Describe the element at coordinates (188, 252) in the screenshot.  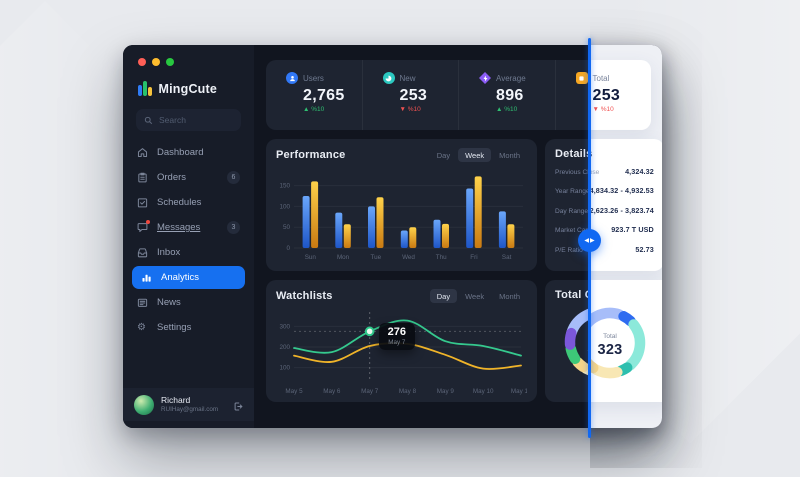
I see `sidebar-item-inbox: Inbox` at that location.